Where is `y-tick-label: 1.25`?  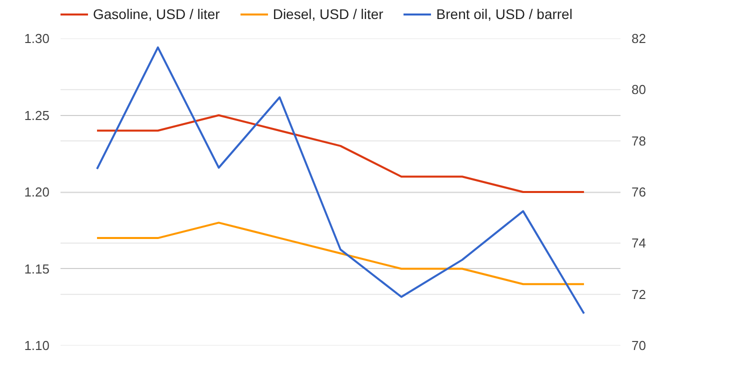 y-tick-label: 1.25 is located at coordinates (37, 115).